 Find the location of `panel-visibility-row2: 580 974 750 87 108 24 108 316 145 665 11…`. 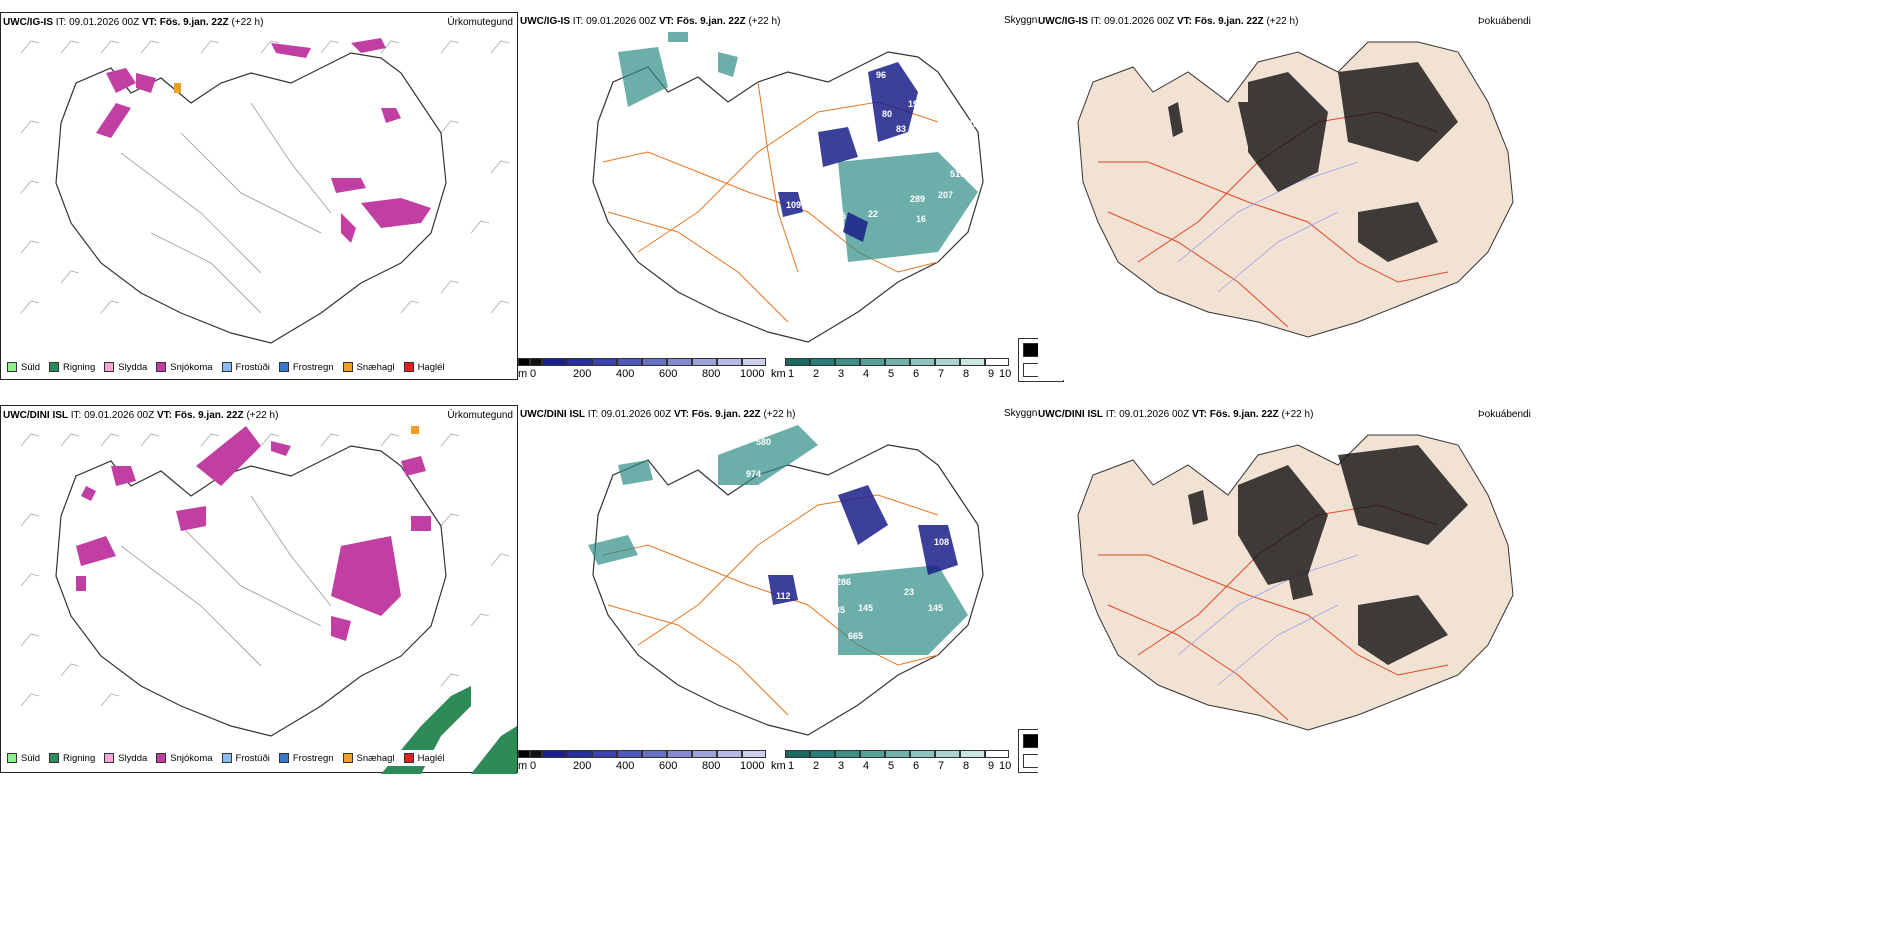

panel-visibility-row2: 580 974 750 87 108 24 108 316 145 665 11… is located at coordinates (791, 589).